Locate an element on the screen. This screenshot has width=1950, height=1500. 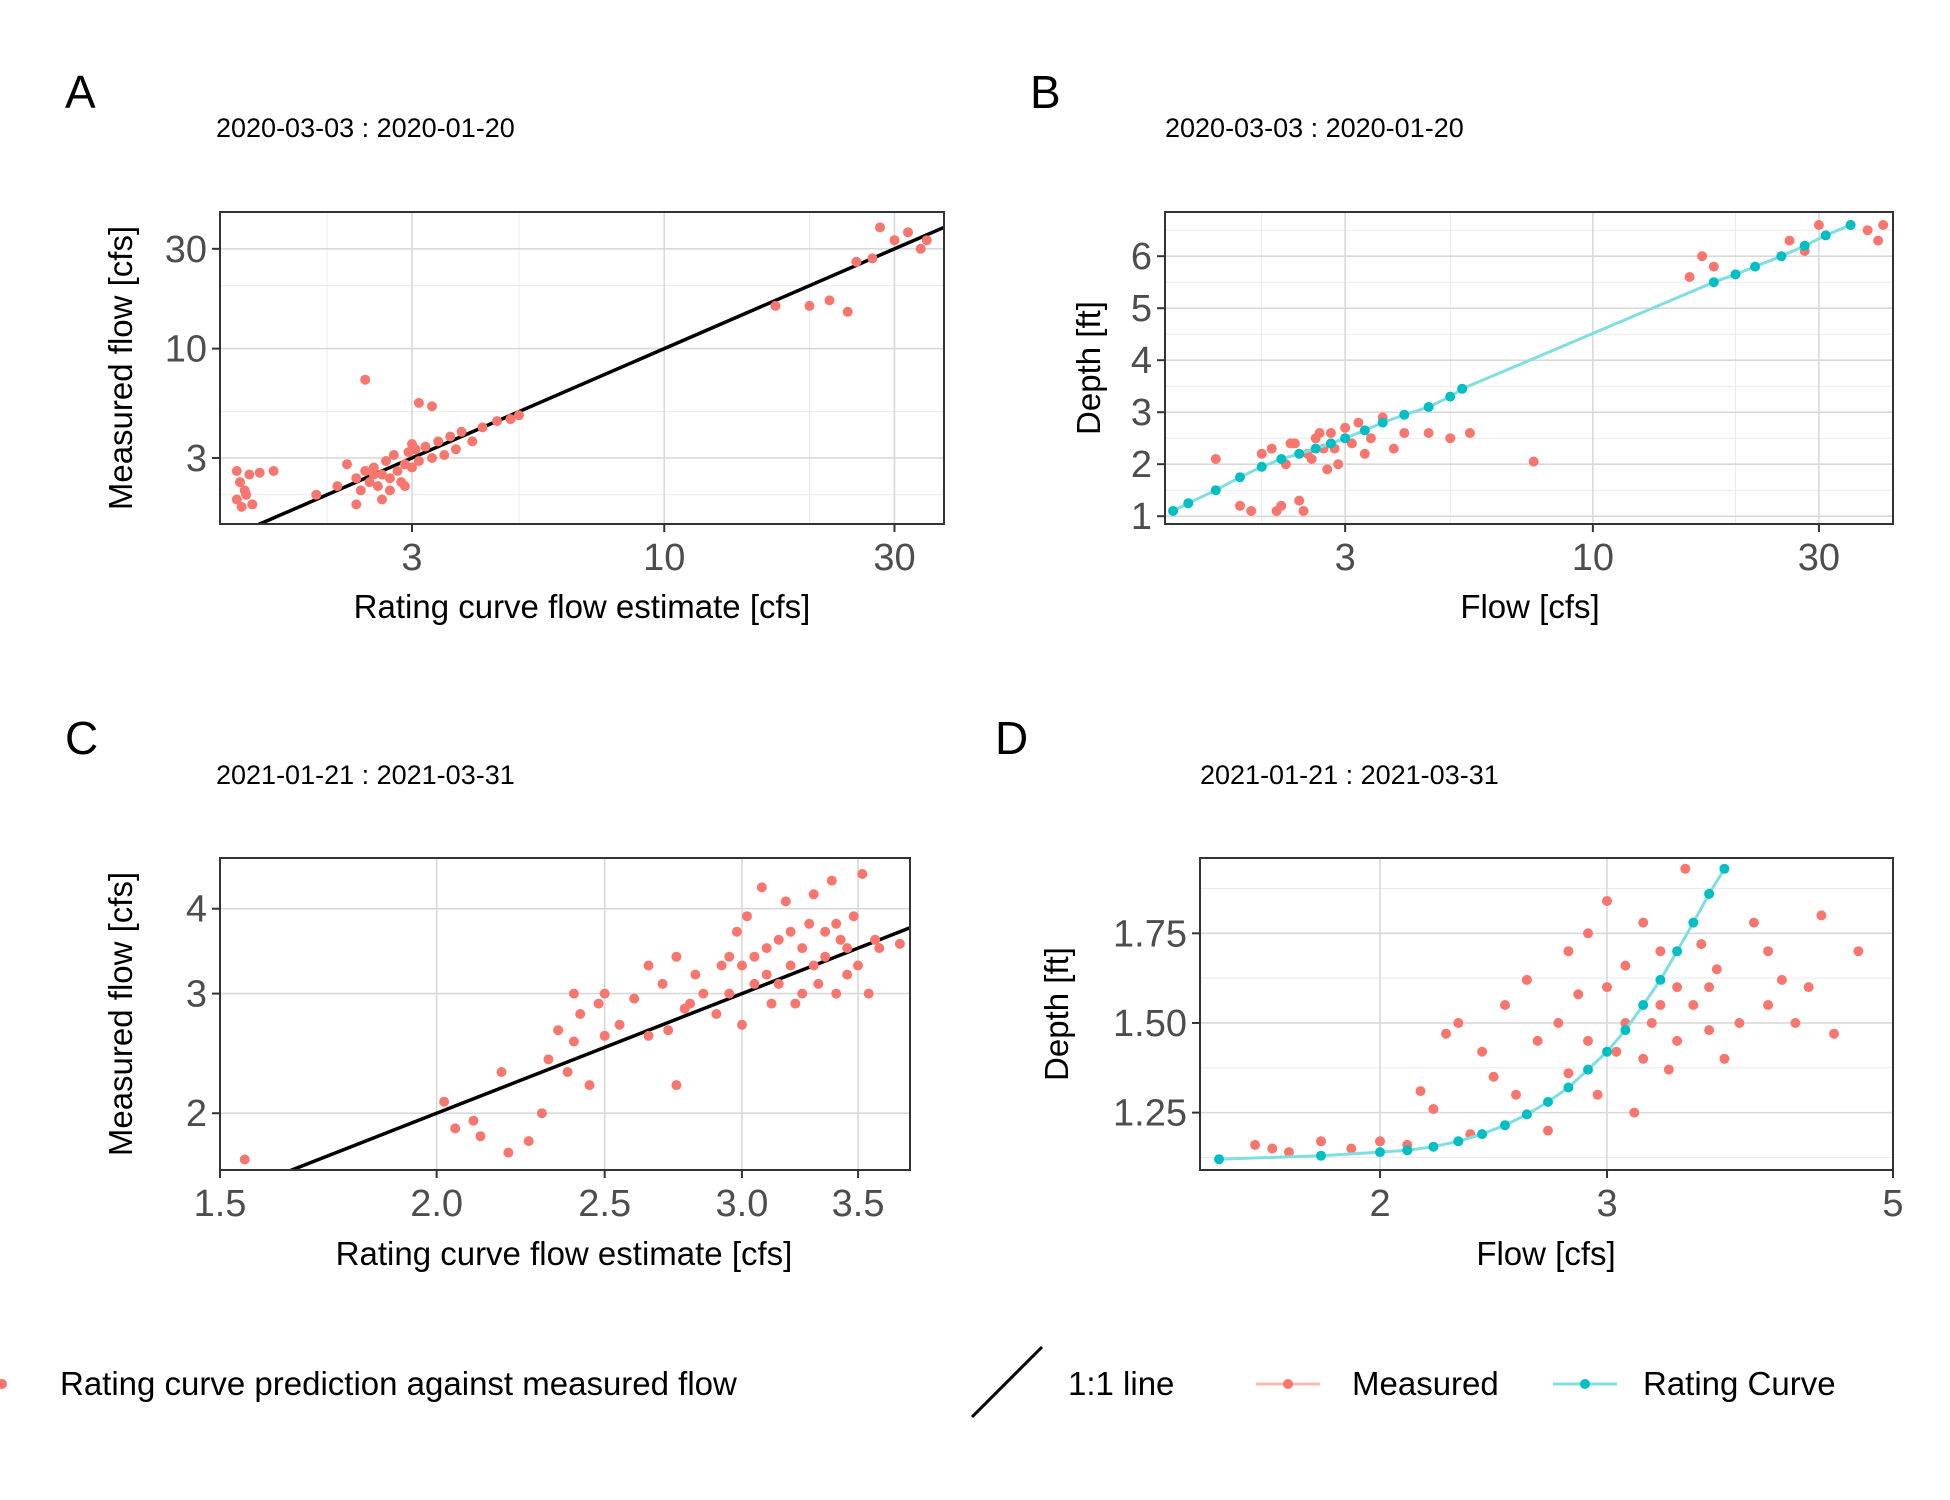
panel-d-plot: 2 3 5 1.25 1.50 1.75 is located at coordinates (1508, 1041).